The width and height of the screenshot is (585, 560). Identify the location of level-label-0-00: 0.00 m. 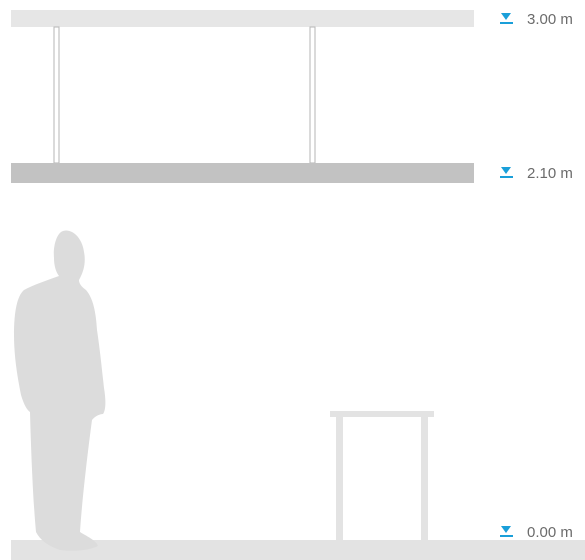
(550, 532).